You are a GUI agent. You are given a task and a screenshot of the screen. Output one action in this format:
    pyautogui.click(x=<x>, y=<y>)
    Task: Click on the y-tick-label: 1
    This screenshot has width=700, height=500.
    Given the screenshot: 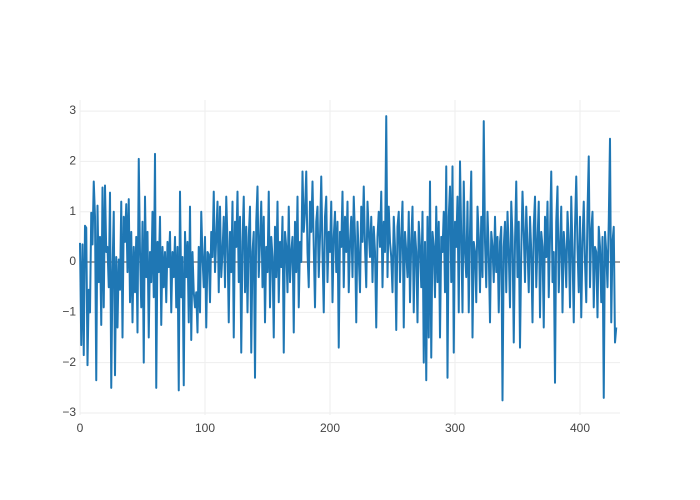 What is the action you would take?
    pyautogui.click(x=72, y=211)
    